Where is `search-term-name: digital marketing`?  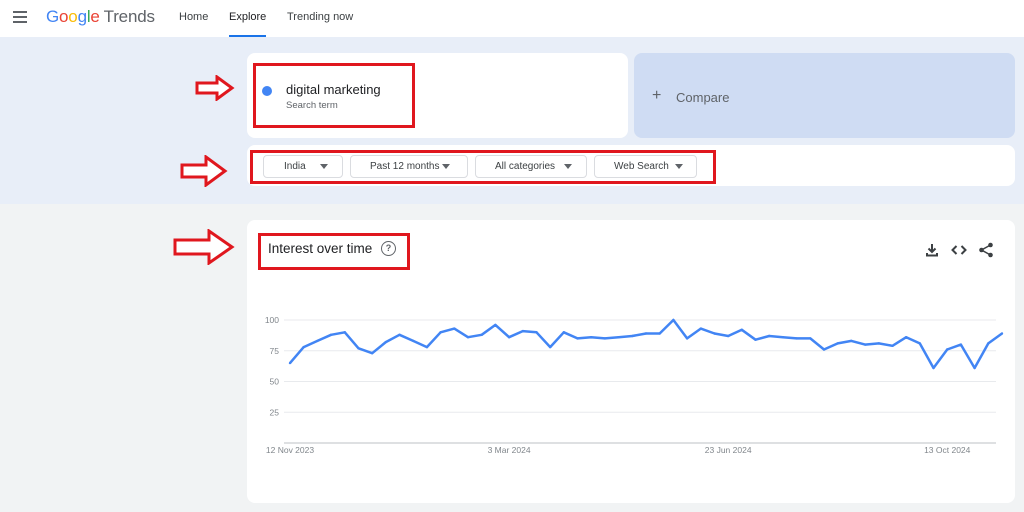 search-term-name: digital marketing is located at coordinates (333, 89).